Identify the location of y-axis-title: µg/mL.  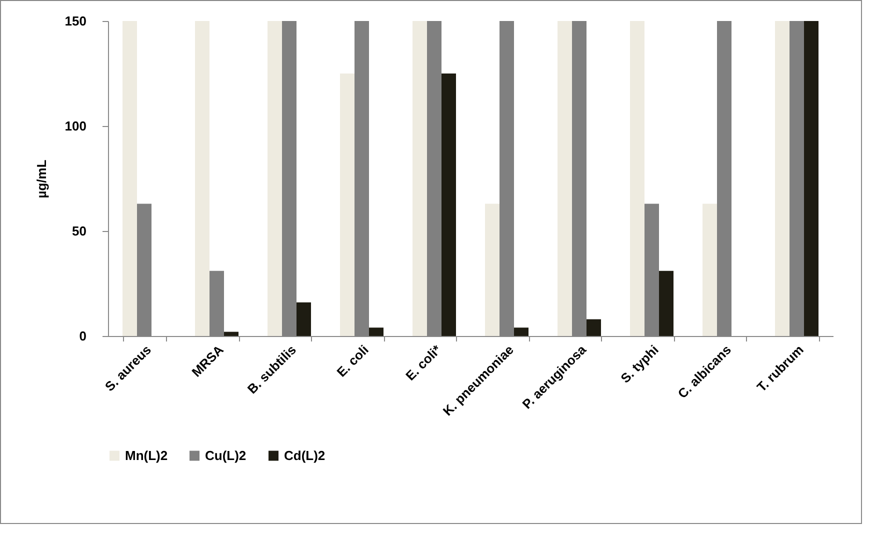
(41, 179).